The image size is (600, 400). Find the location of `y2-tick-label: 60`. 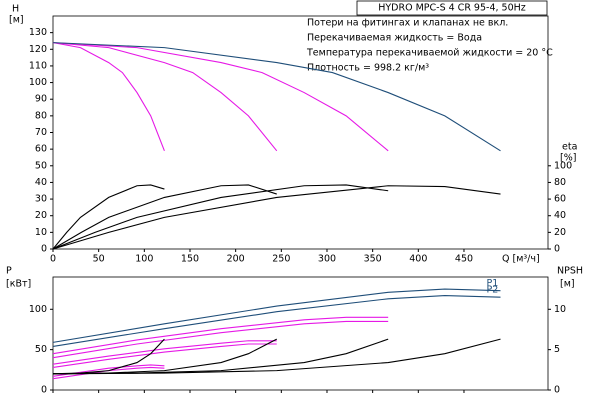

y2-tick-label: 60 is located at coordinates (560, 199).